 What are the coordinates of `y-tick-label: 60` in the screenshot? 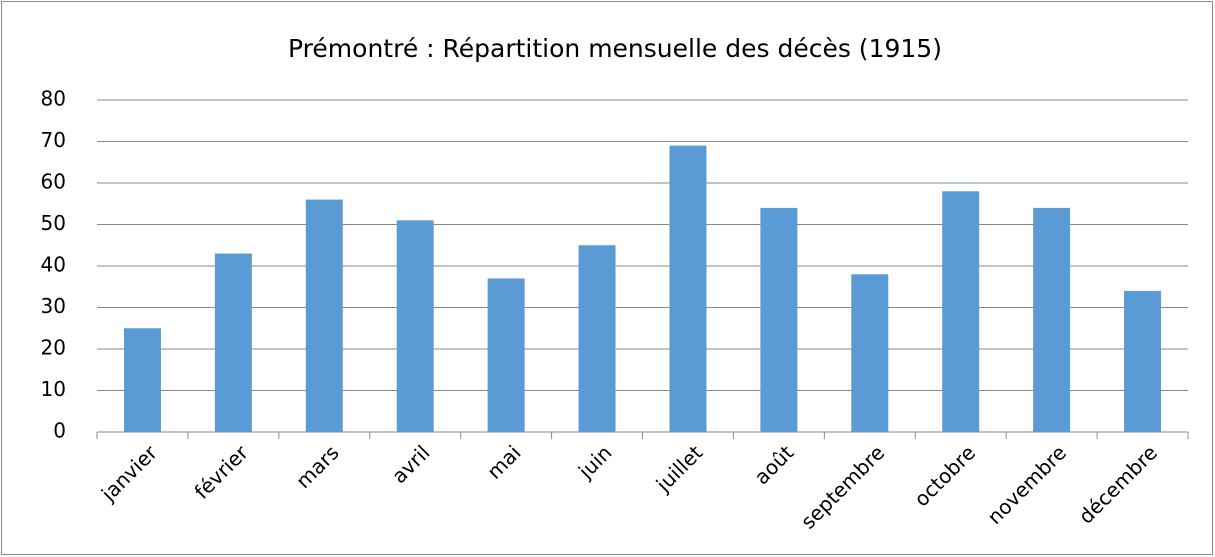 It's located at (53, 182).